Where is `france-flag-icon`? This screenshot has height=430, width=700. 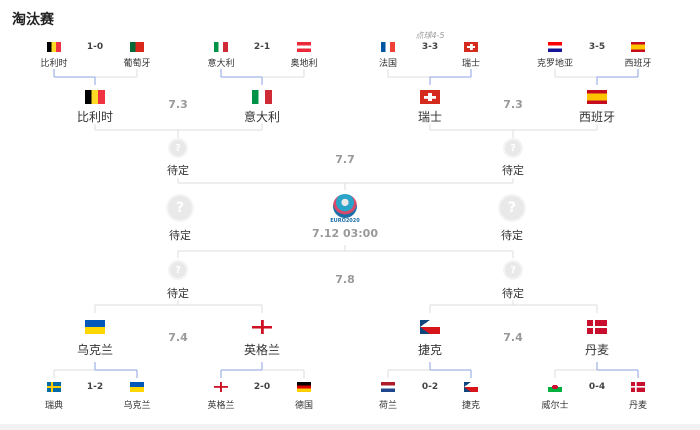 france-flag-icon is located at coordinates (388, 47).